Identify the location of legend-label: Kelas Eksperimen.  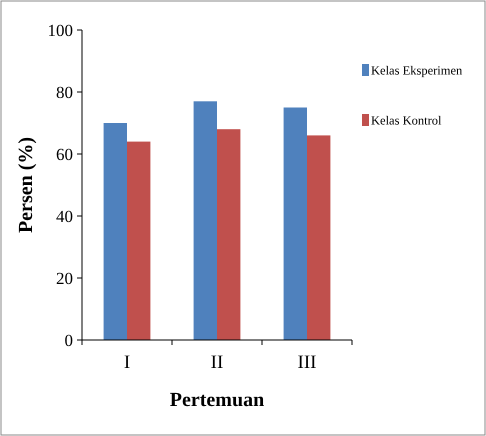
(417, 70).